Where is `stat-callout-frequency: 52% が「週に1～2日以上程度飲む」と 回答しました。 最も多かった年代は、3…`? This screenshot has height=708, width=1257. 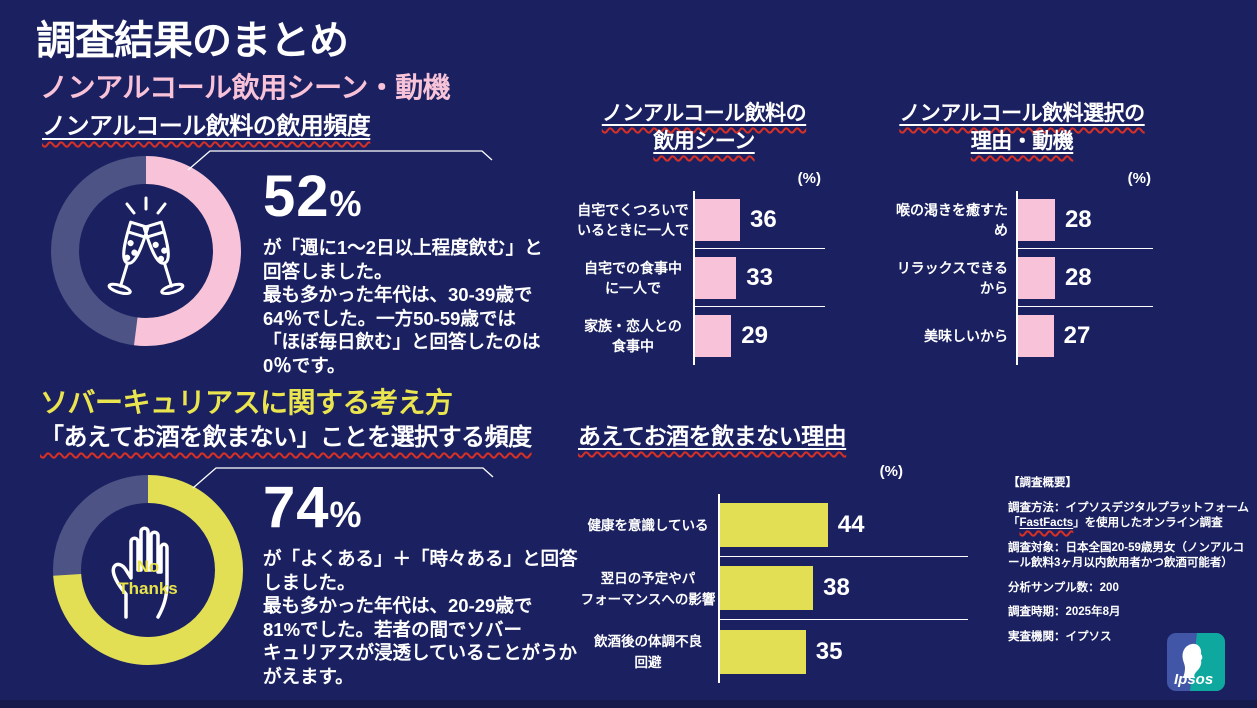 stat-callout-frequency: 52% が「週に1～2日以上程度飲む」と 回答しました。 最も多かった年代は、3… is located at coordinates (423, 272).